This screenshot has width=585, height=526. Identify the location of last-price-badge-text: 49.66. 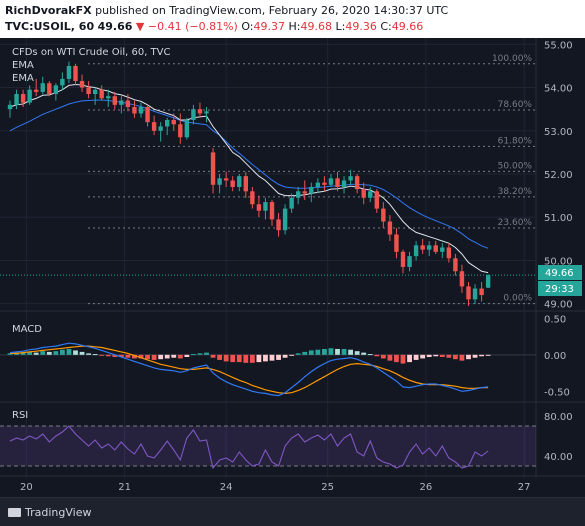
(559, 273).